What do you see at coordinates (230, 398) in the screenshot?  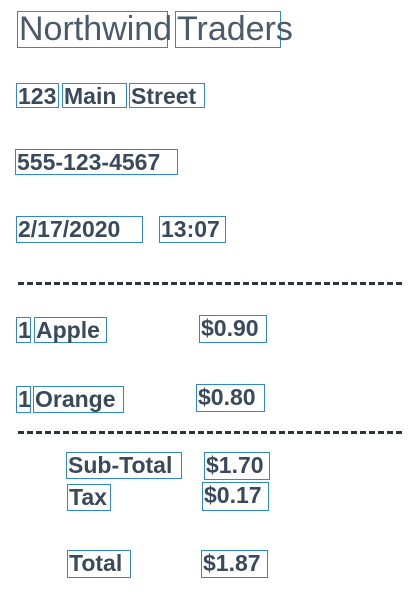 I see `item-price: $0.80` at bounding box center [230, 398].